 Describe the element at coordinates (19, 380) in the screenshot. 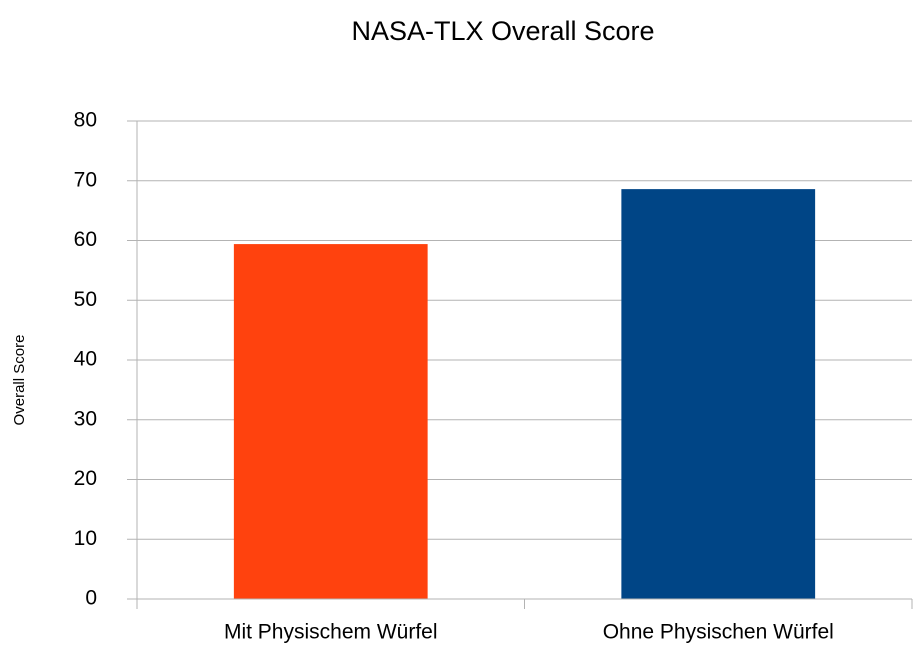

I see `y-axis-label: Overall Score` at that location.